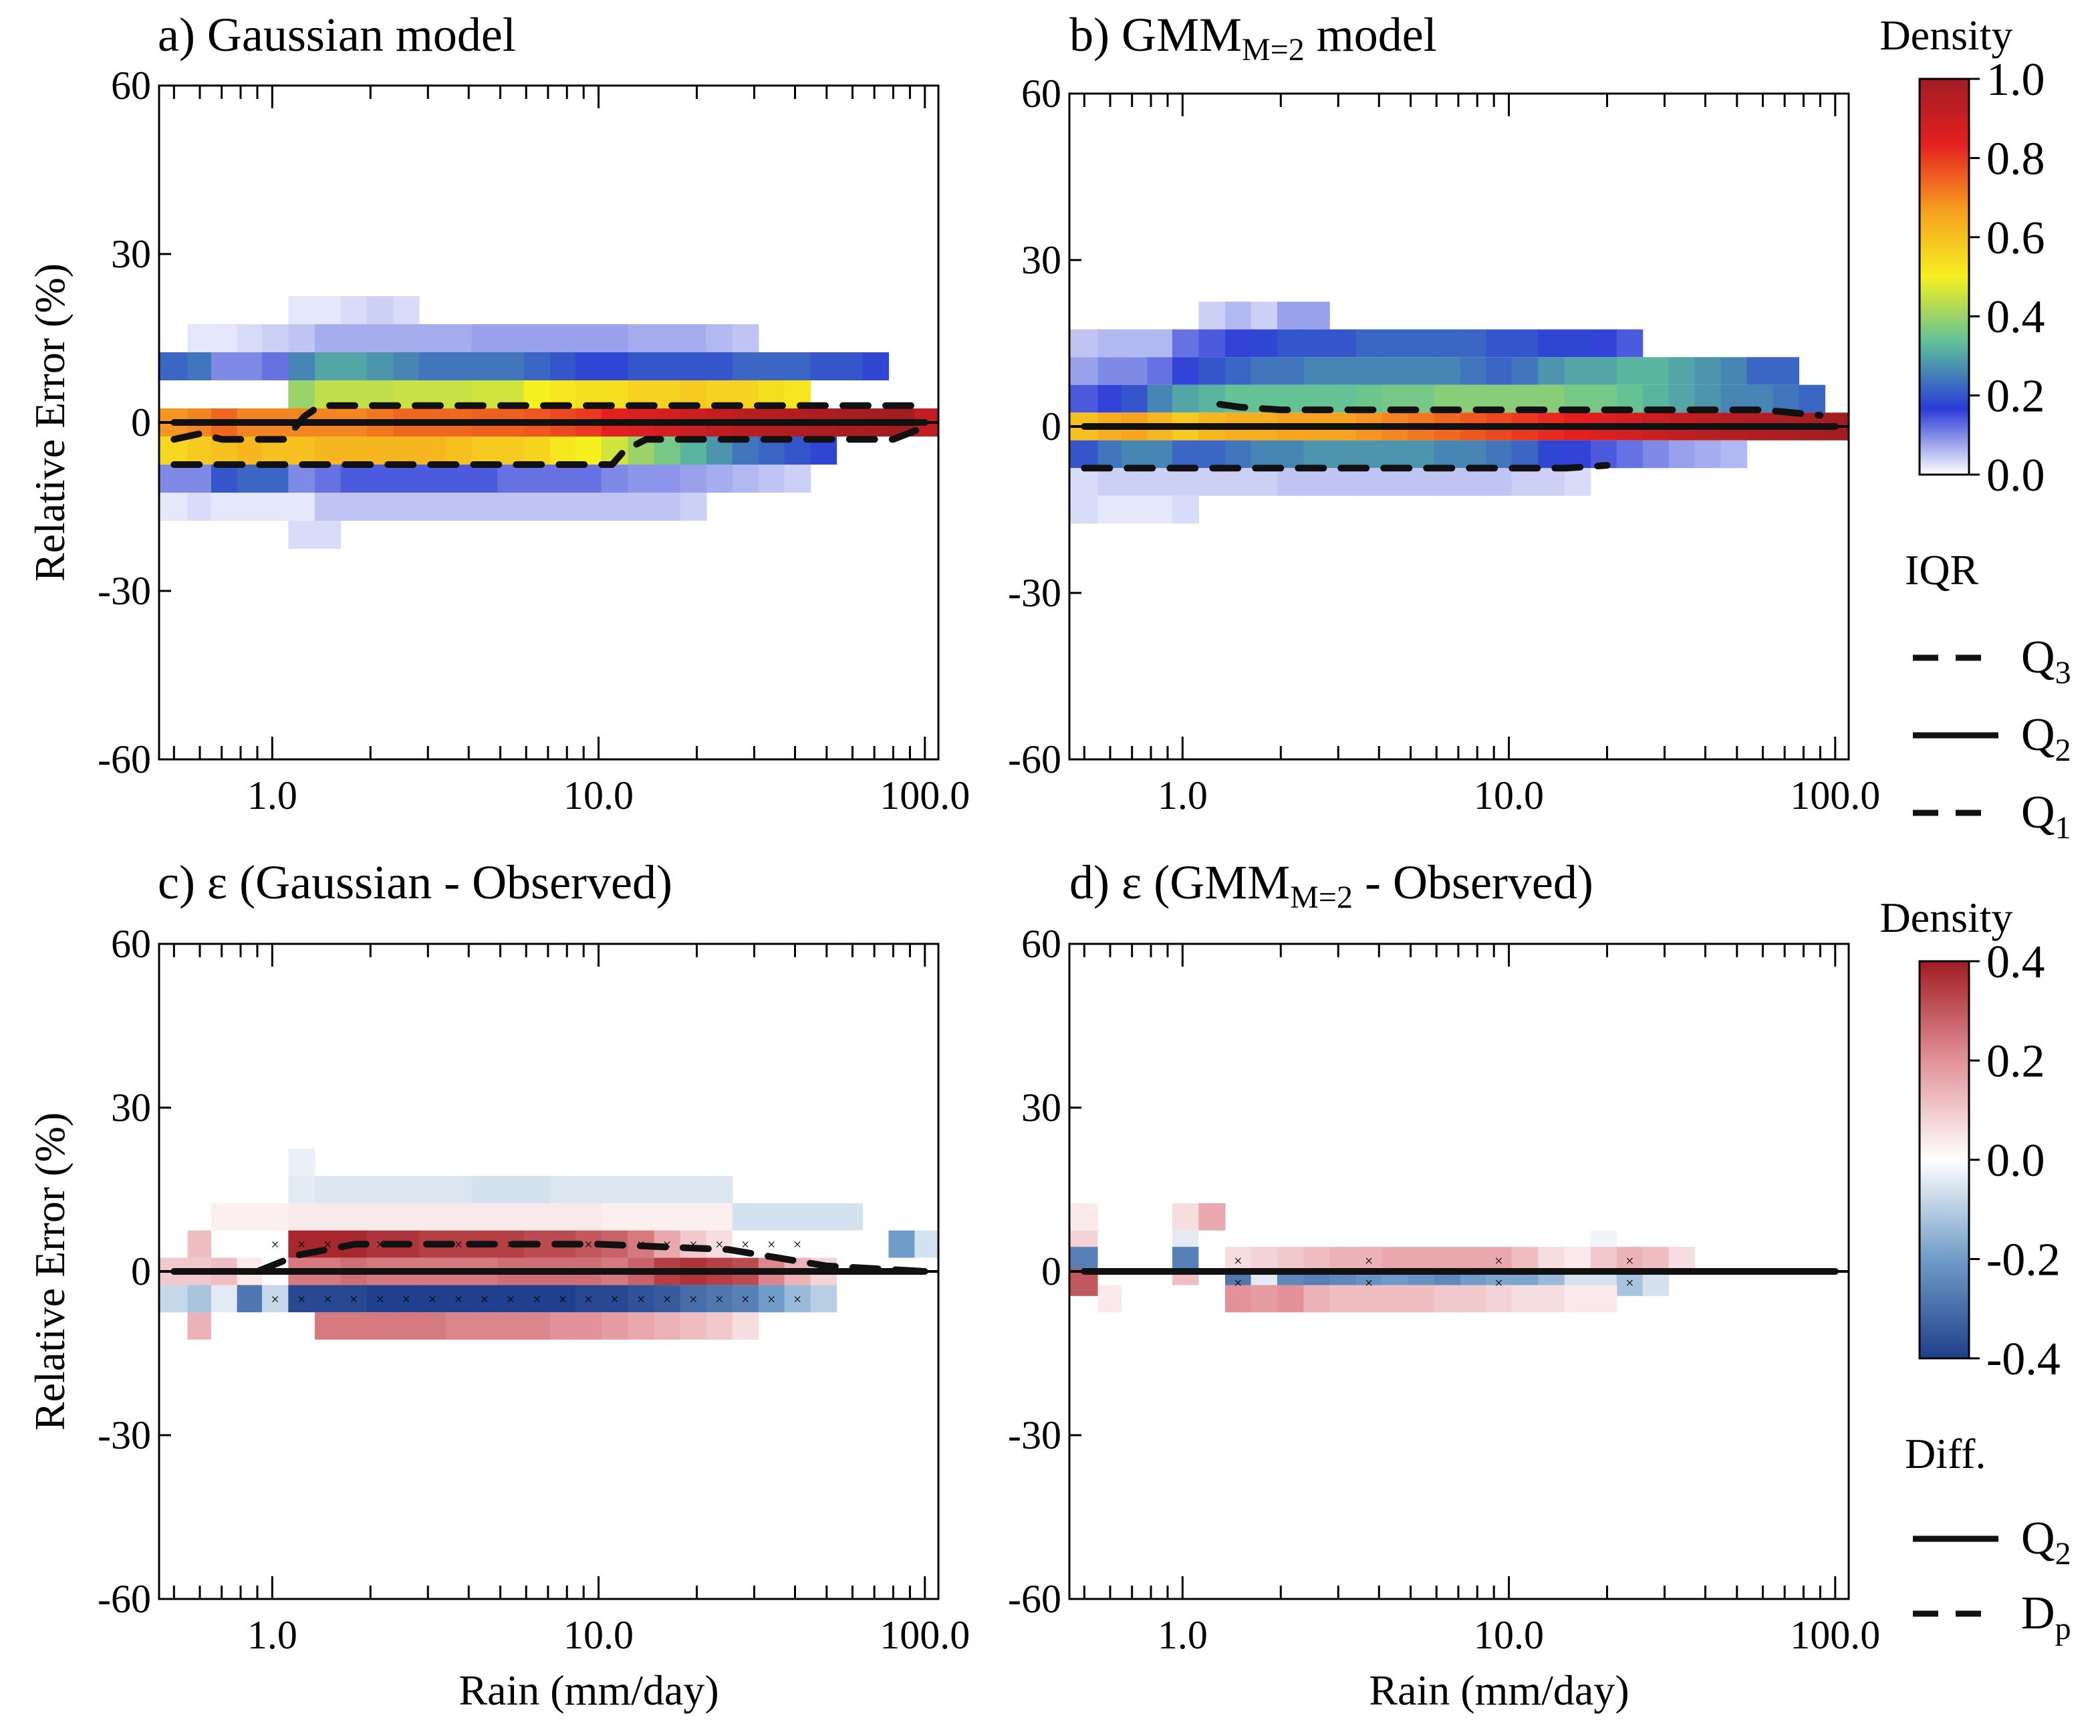 This screenshot has width=2100, height=1736. I want to click on x-tick-label: 100.0, so click(1835, 795).